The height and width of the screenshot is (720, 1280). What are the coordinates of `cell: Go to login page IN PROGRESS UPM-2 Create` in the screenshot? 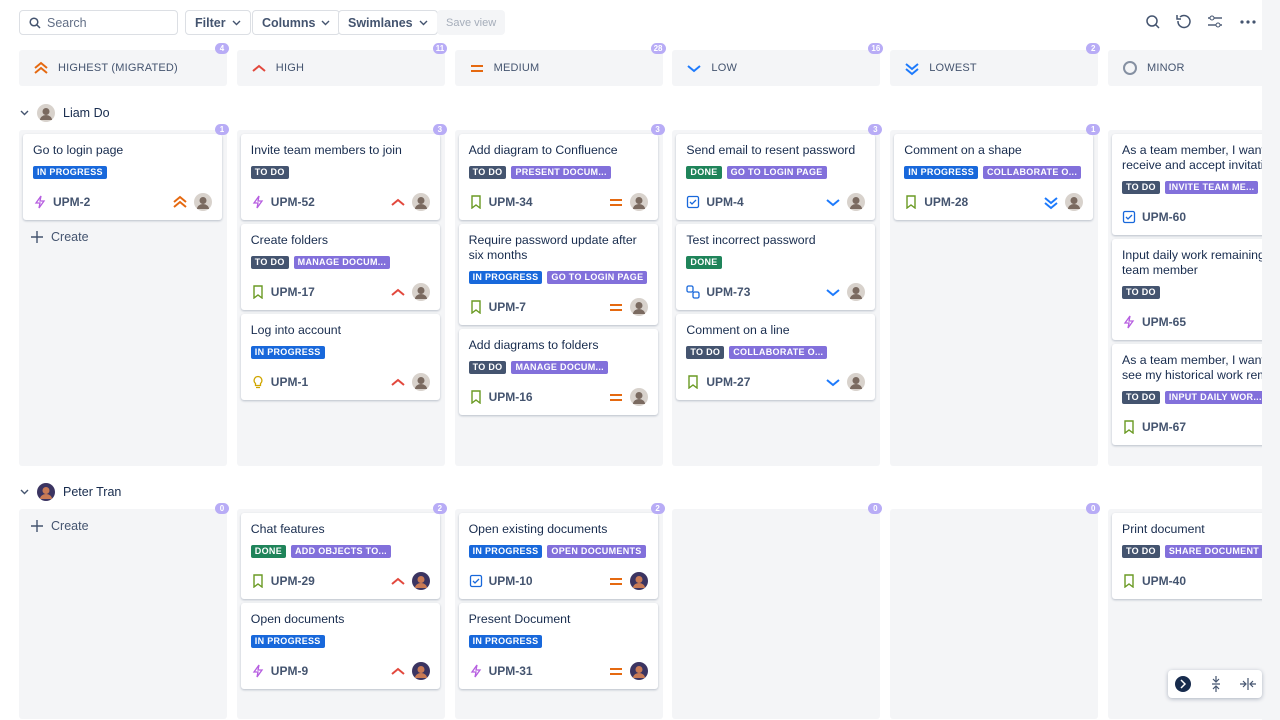 It's located at (123, 298).